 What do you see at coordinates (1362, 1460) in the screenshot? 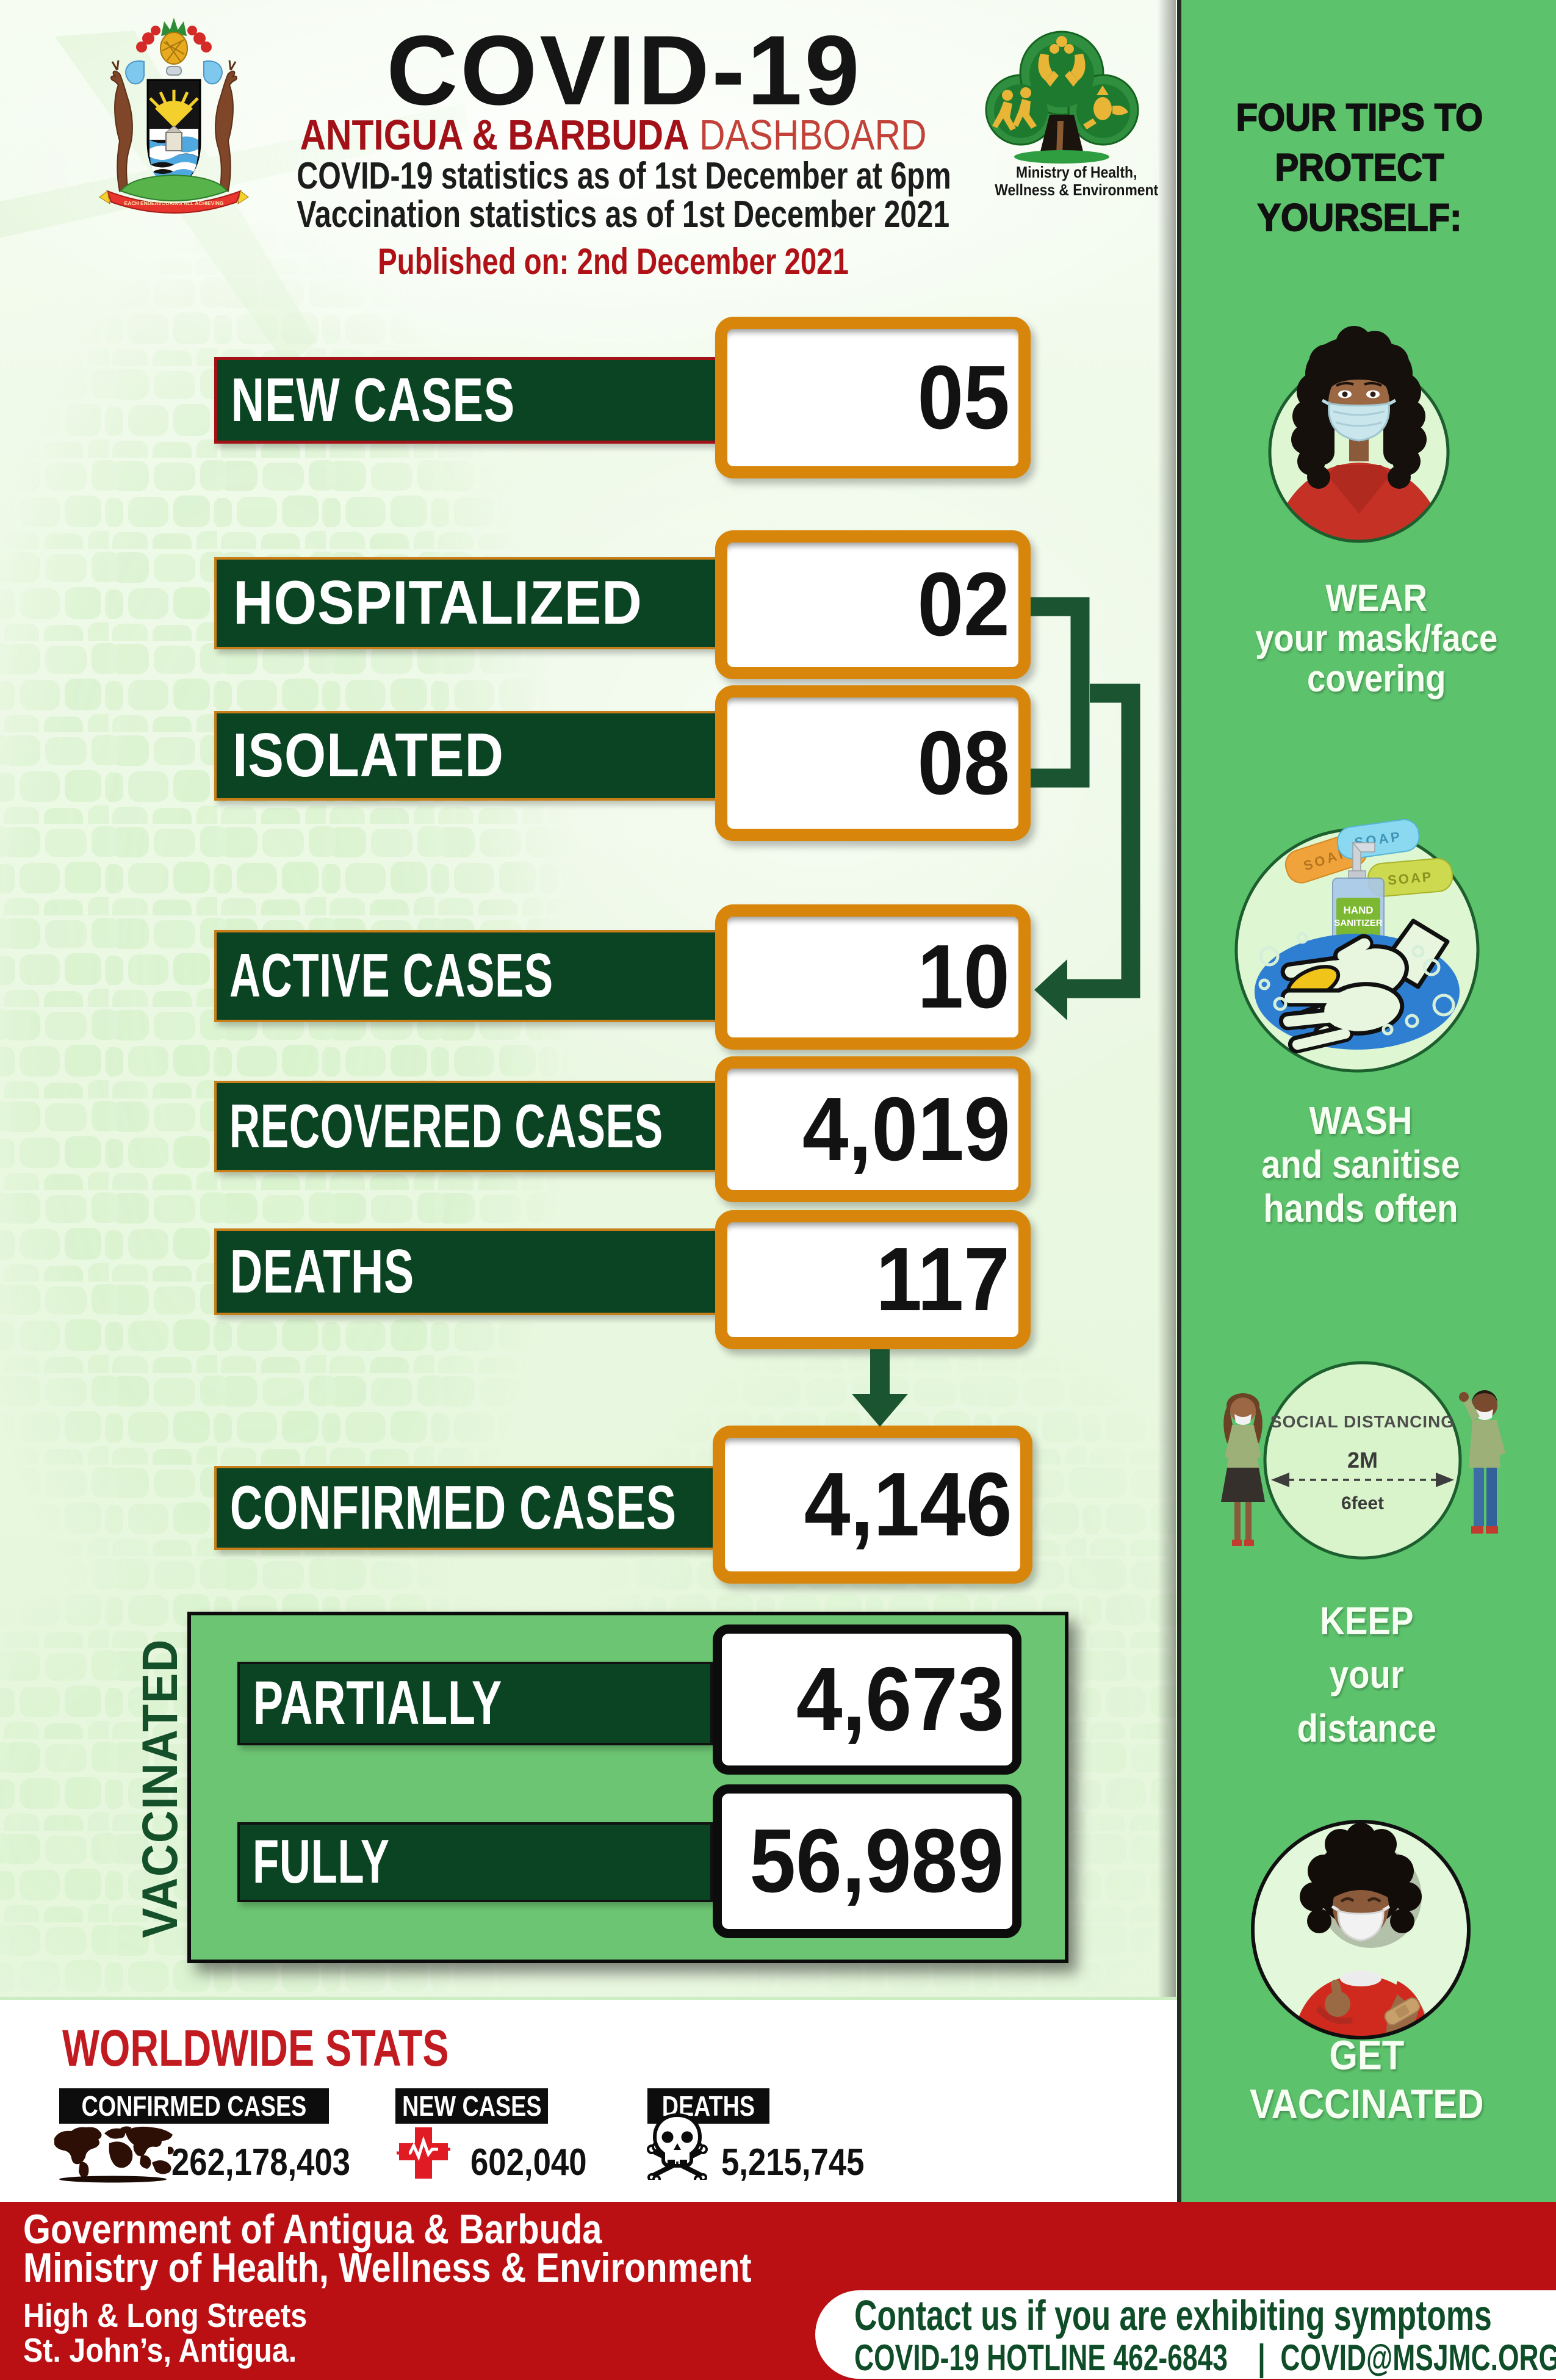
I see `svg-text: 2M` at bounding box center [1362, 1460].